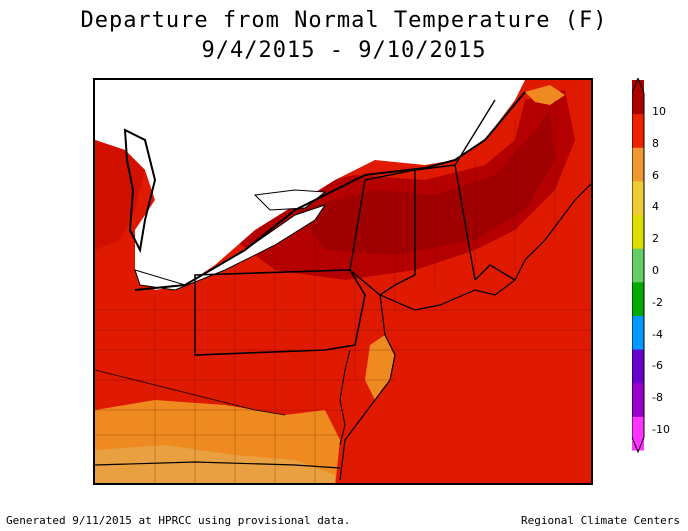 The image size is (688, 531). I want to click on legend-tick-label: 0, so click(655, 270).